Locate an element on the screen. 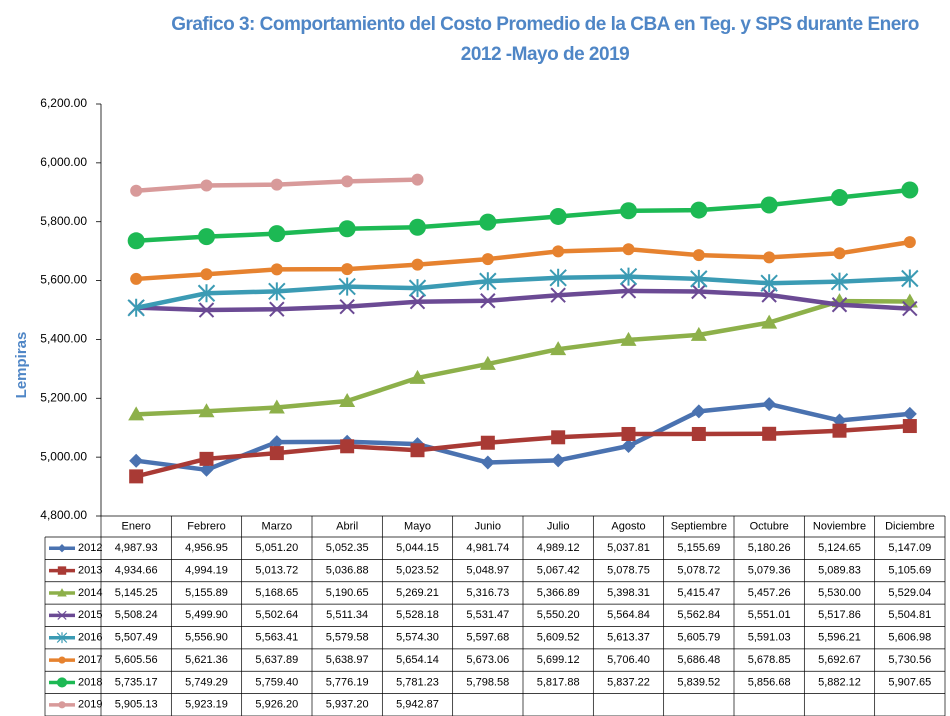 This screenshot has width=950, height=716. table-value: 5,147.09 is located at coordinates (909, 548).